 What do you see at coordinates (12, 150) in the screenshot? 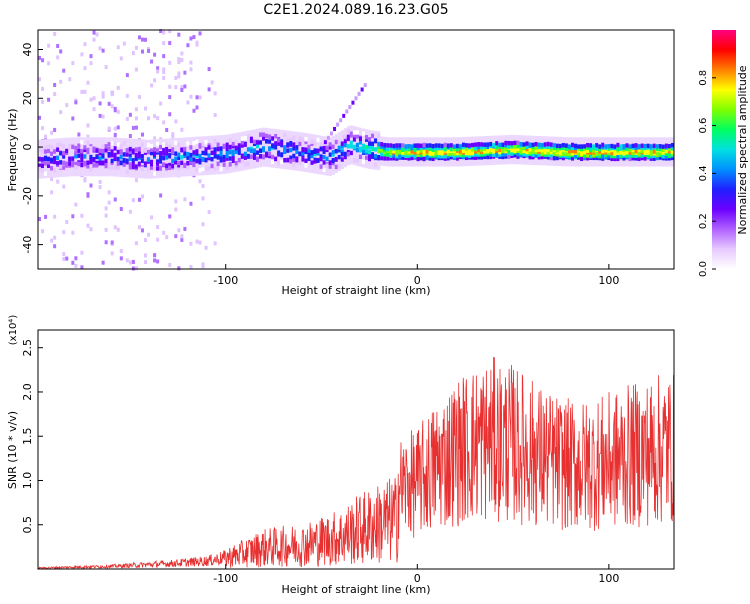
I see `spectrogram-y-label: Frequency (Hz)` at bounding box center [12, 150].